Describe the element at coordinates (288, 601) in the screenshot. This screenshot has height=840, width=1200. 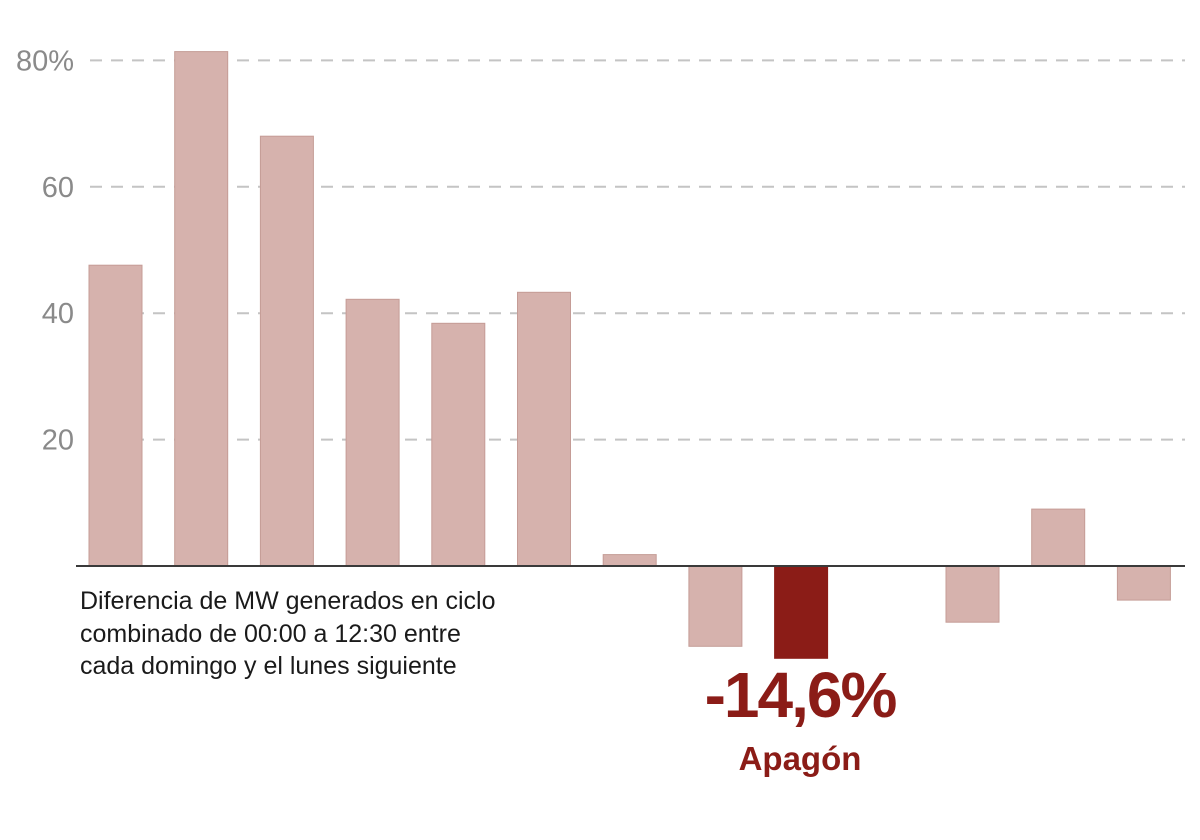
I see `annotation-line-1: Diferencia de MW generados en ciclo` at that location.